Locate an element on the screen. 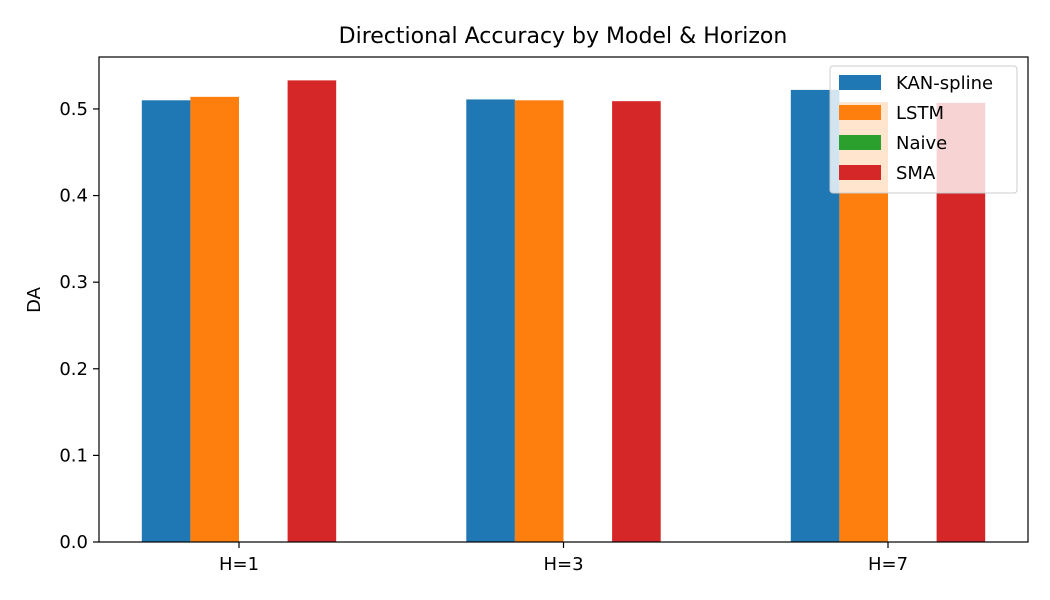 This screenshot has height=600, width=1050. y-tick-label: 0.3 is located at coordinates (73, 282).